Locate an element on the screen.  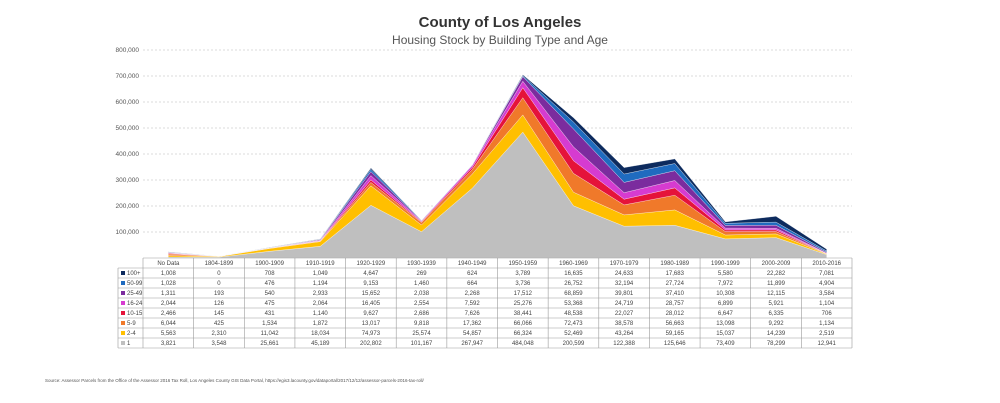
table-cell: 18,034 is located at coordinates (320, 334).